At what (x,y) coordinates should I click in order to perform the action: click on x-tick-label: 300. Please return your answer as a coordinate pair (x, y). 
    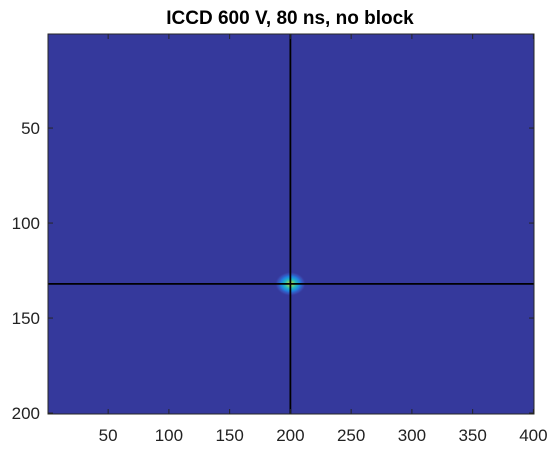
    Looking at the image, I should click on (412, 435).